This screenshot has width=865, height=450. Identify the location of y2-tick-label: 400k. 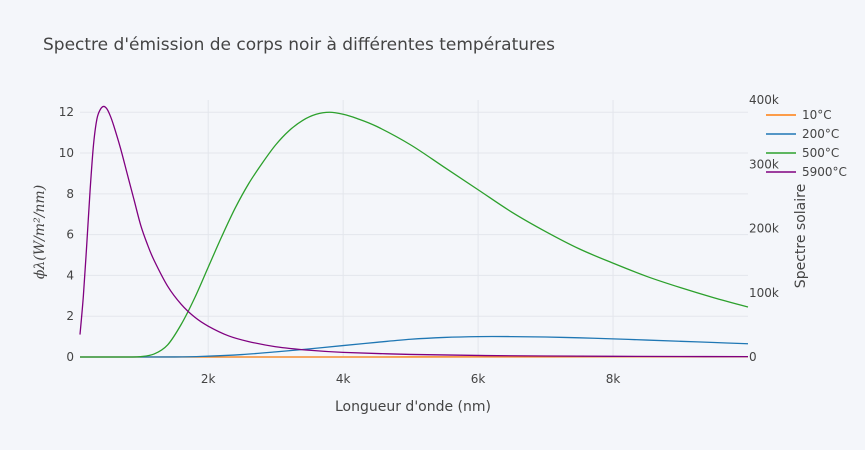
(764, 100).